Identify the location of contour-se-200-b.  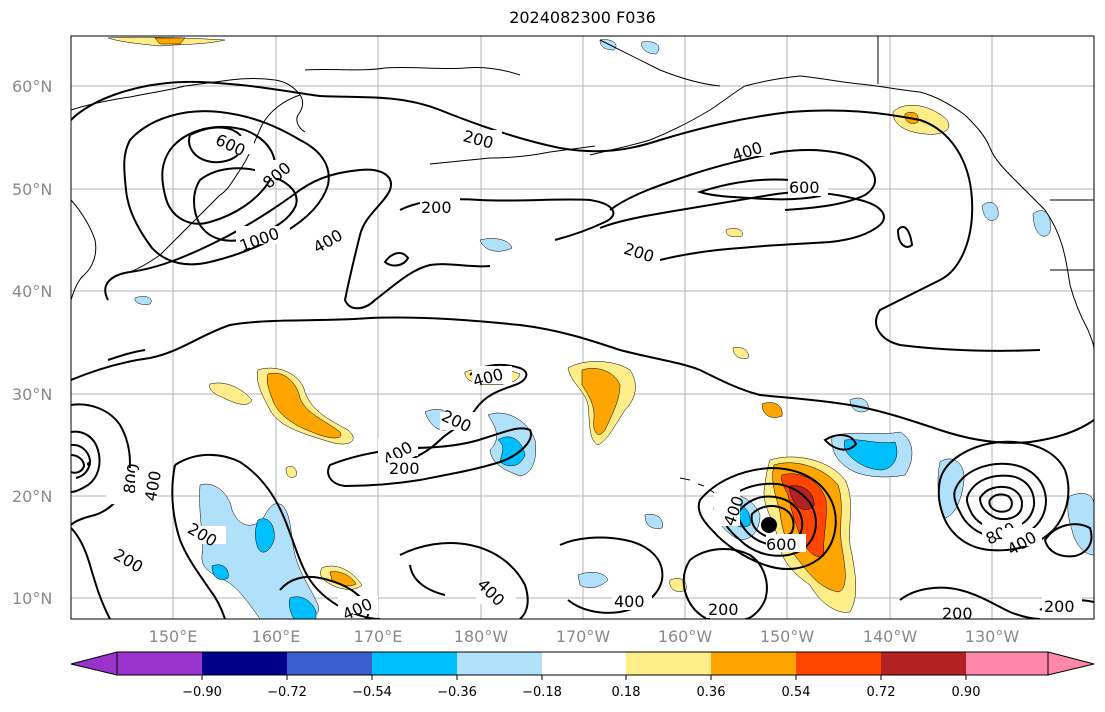
(427, 580).